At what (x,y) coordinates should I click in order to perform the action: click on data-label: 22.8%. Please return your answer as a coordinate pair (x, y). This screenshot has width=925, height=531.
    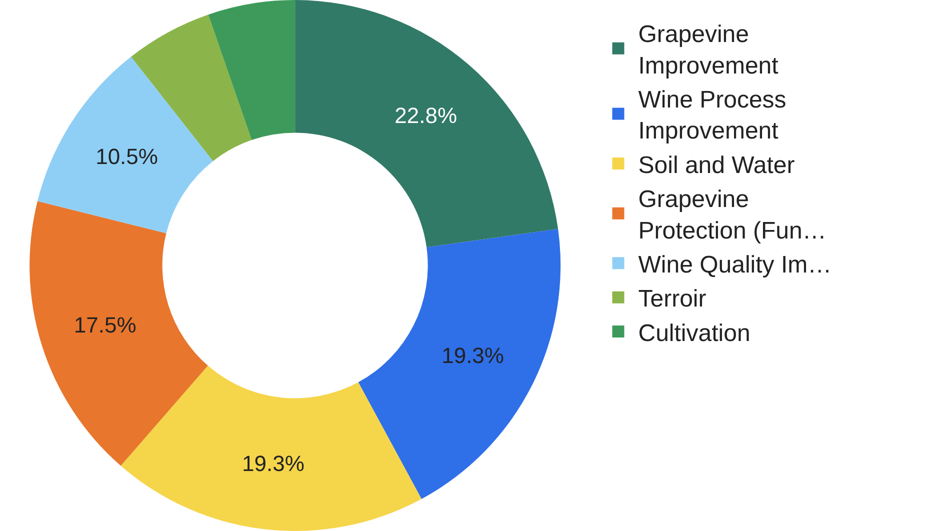
    Looking at the image, I should click on (426, 115).